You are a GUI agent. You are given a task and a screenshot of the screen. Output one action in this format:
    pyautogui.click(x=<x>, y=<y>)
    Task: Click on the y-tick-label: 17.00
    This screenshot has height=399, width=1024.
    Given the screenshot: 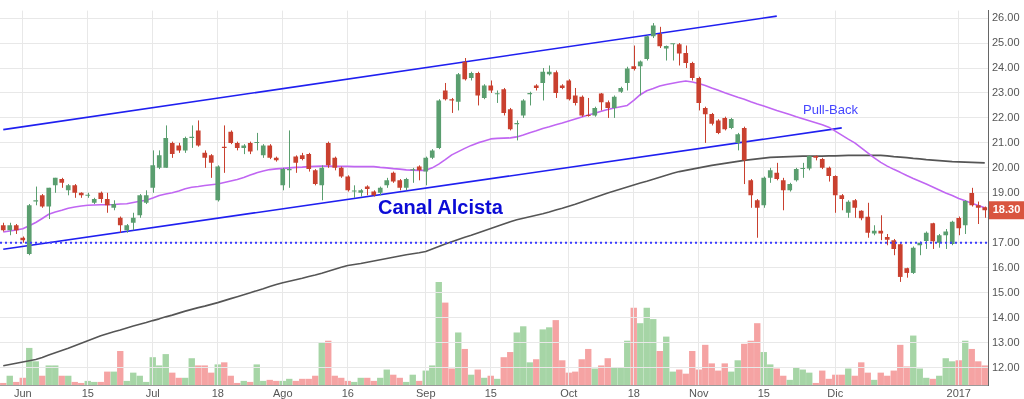 What is the action you would take?
    pyautogui.click(x=1006, y=241)
    